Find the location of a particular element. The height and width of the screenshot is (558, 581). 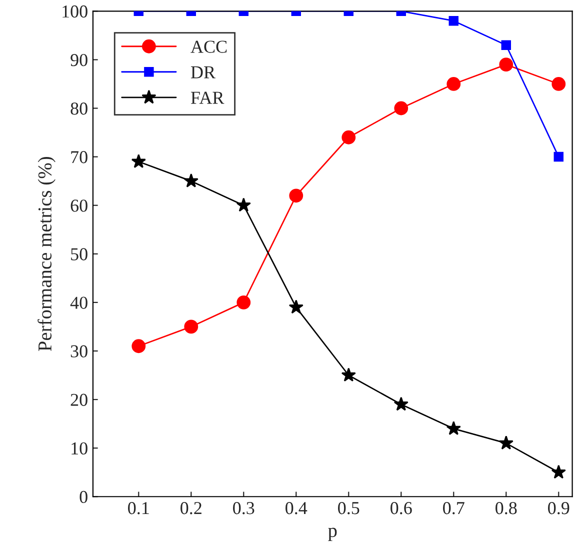

y-tick-label: 30 is located at coordinates (79, 351).